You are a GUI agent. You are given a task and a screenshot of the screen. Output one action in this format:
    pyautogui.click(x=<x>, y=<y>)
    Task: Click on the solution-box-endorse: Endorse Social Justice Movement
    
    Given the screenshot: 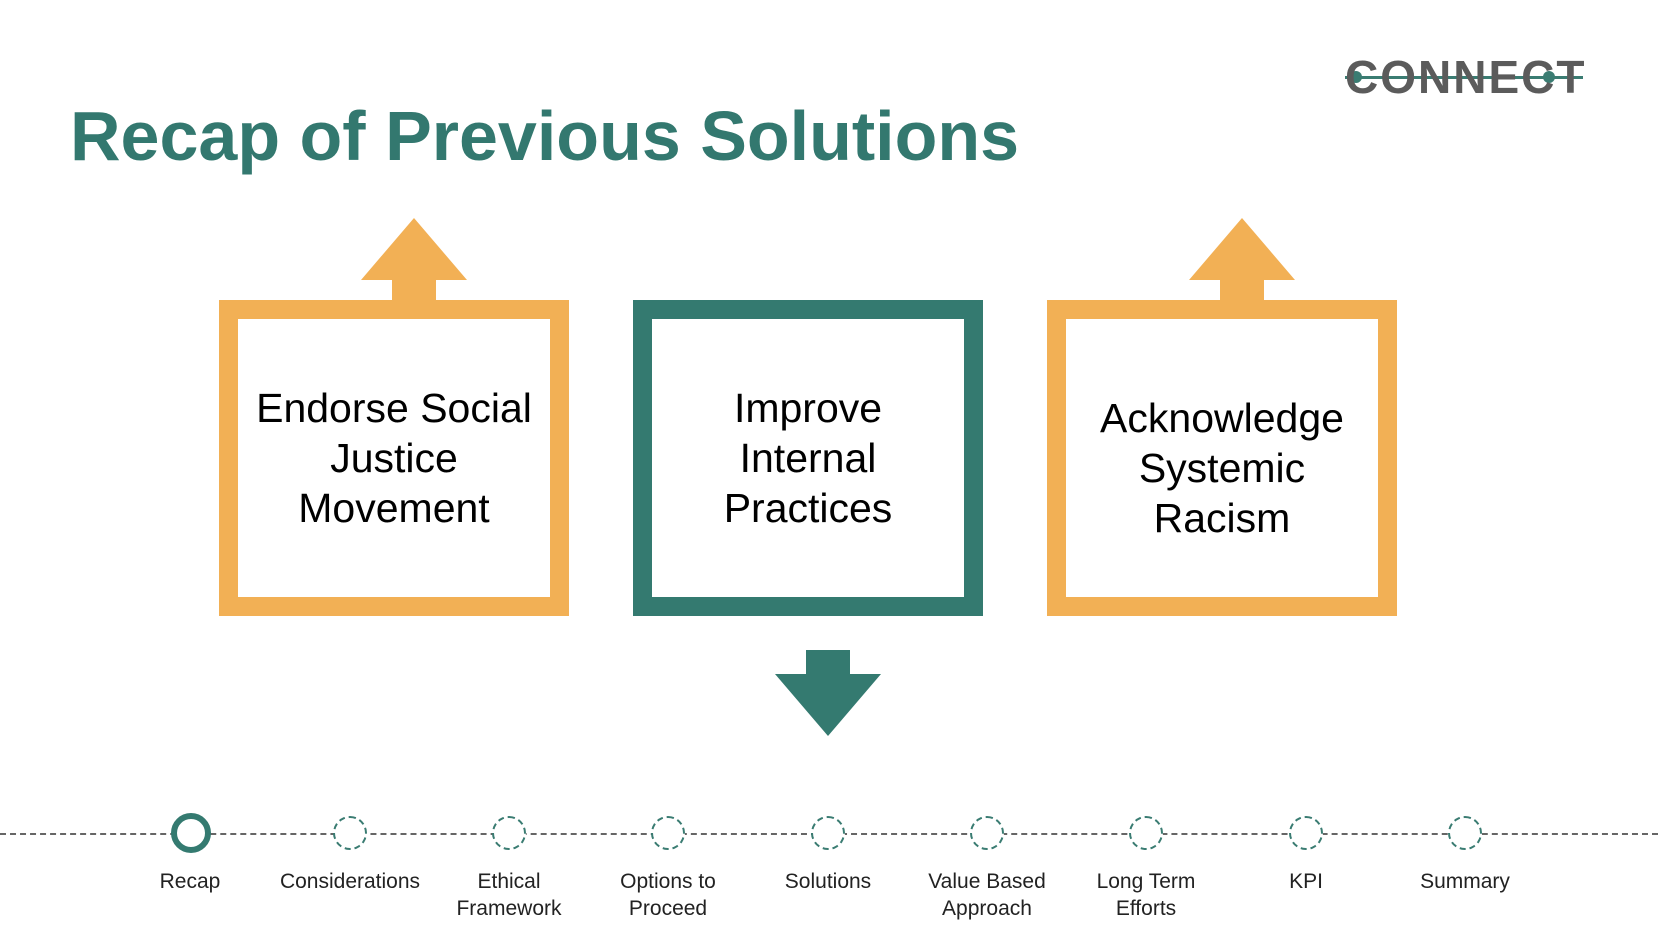 What is the action you would take?
    pyautogui.click(x=394, y=458)
    